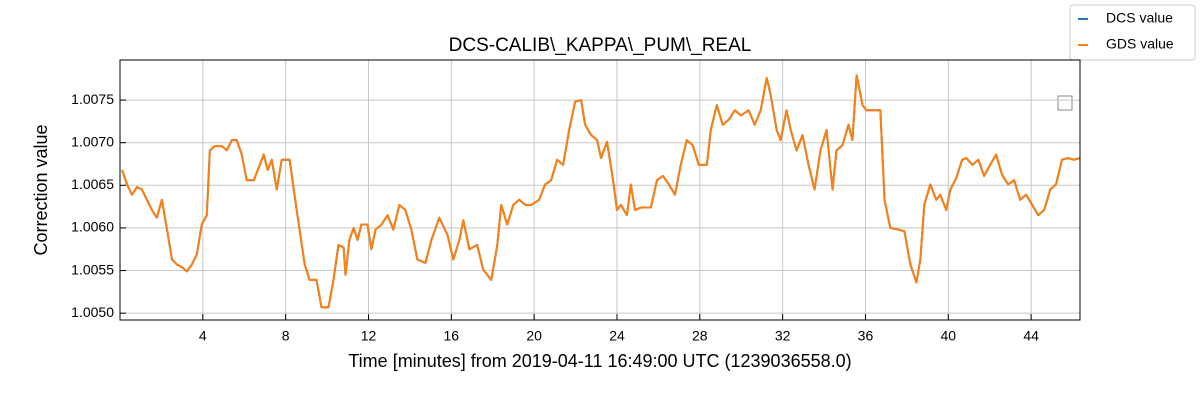 The height and width of the screenshot is (400, 1200). I want to click on y-tick-label: 1.0050, so click(92, 312).